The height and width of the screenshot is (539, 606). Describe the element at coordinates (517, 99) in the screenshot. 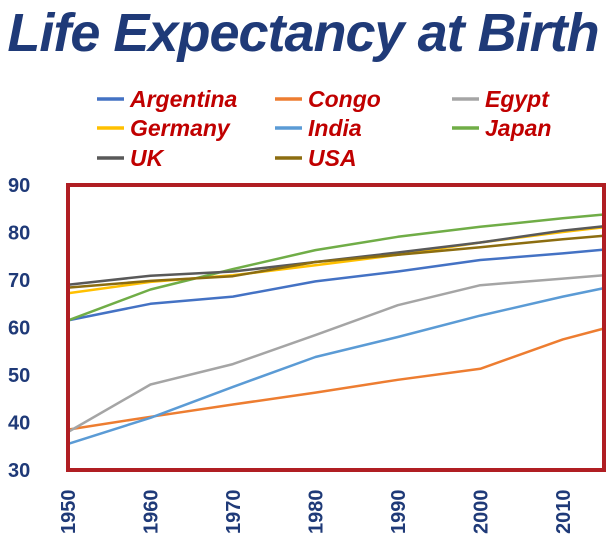

I see `legend-label-egypt: Egypt` at that location.